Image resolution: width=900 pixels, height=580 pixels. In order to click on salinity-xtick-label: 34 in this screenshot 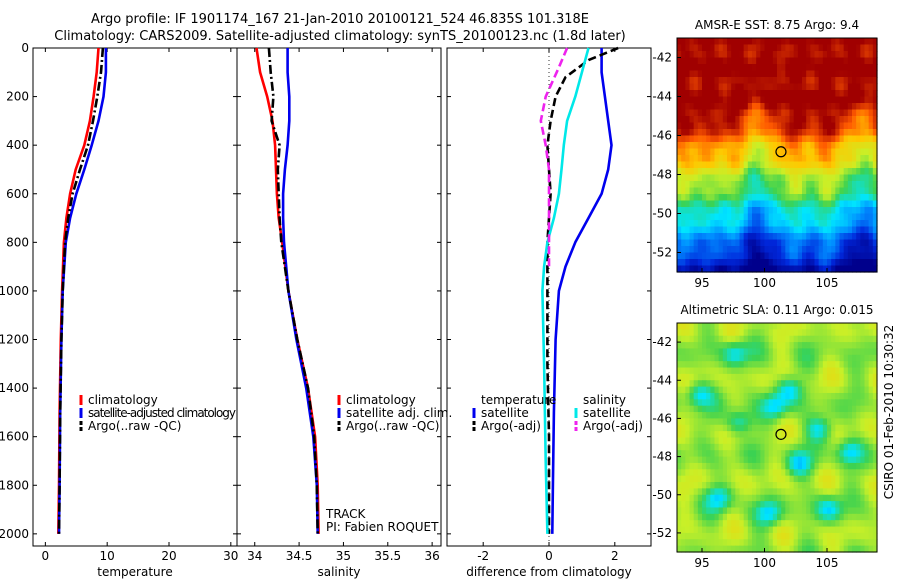, I will do `click(254, 556)`.